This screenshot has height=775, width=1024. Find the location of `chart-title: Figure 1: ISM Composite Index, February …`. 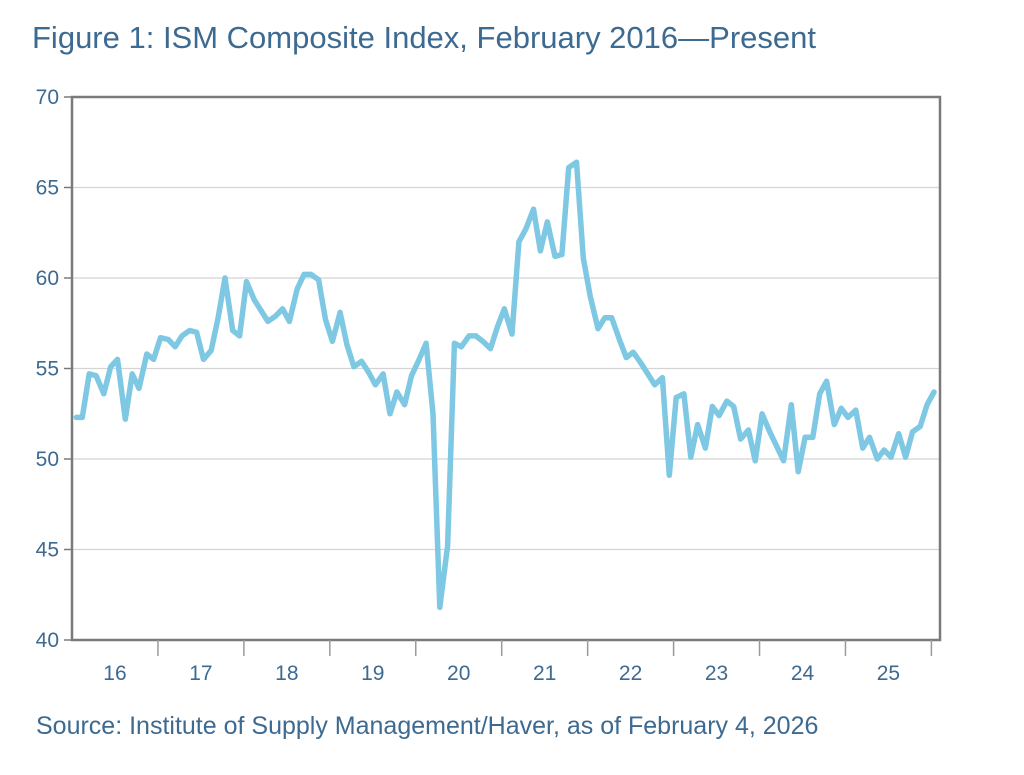

chart-title: Figure 1: ISM Composite Index, February … is located at coordinates (424, 37).